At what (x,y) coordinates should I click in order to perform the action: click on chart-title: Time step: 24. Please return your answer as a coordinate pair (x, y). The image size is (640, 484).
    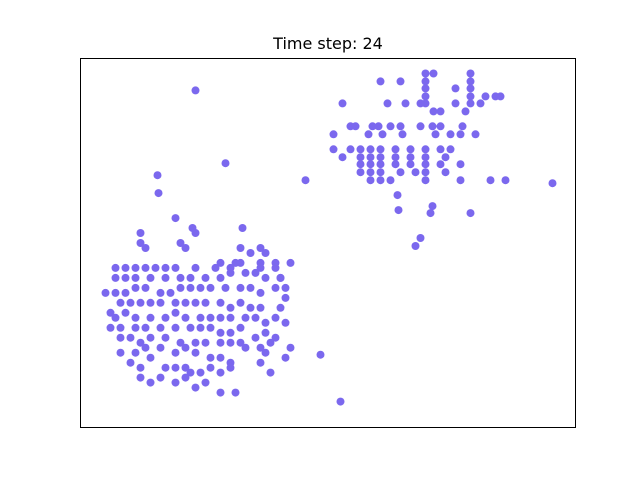
    Looking at the image, I should click on (327, 43).